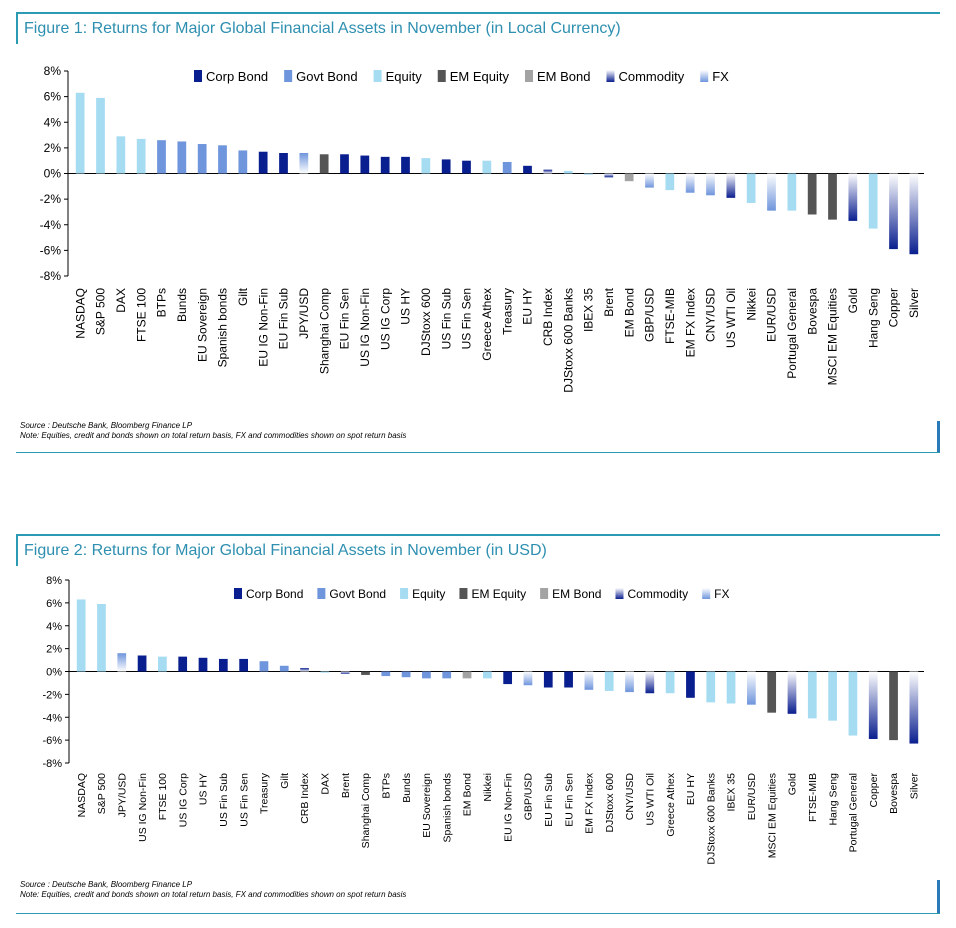 The height and width of the screenshot is (928, 956). Describe the element at coordinates (183, 664) in the screenshot. I see `bar-us-ig-corp` at that location.